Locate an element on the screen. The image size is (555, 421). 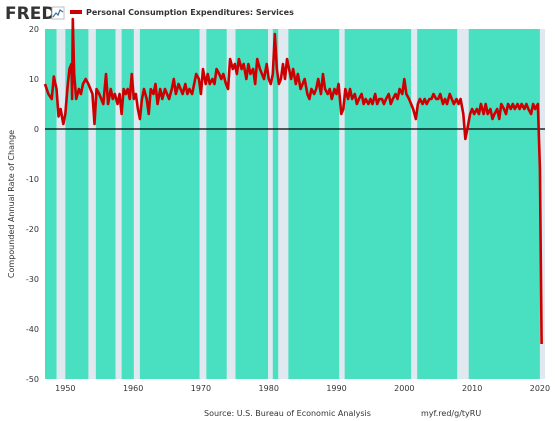
y-tick-label: -20 is located at coordinates (32, 229).